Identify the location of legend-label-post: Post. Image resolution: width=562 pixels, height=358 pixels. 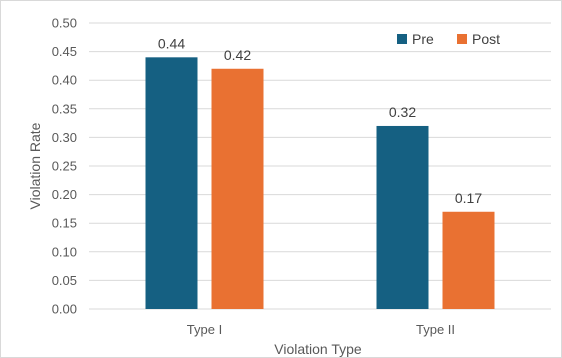
(486, 39).